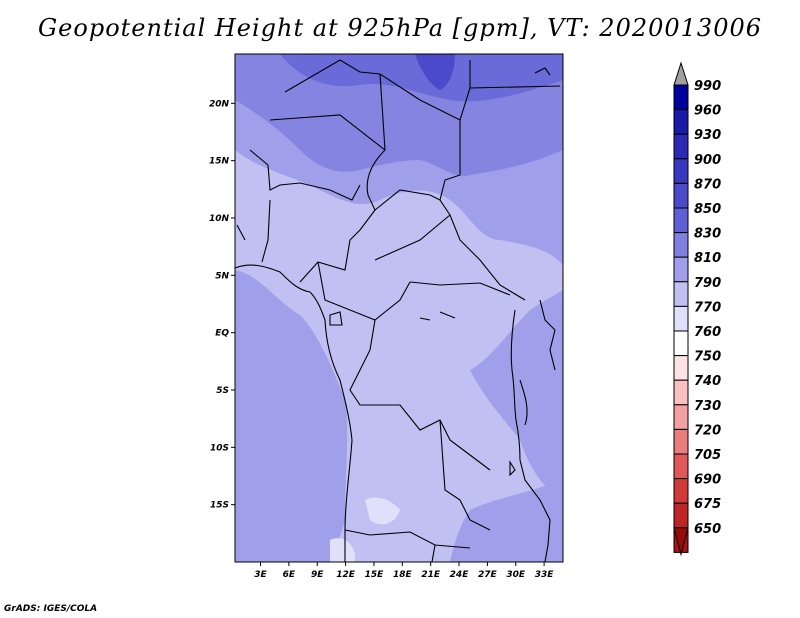 The image size is (800, 618). What do you see at coordinates (707, 357) in the screenshot?
I see `colorbar-level-label: 750` at bounding box center [707, 357].